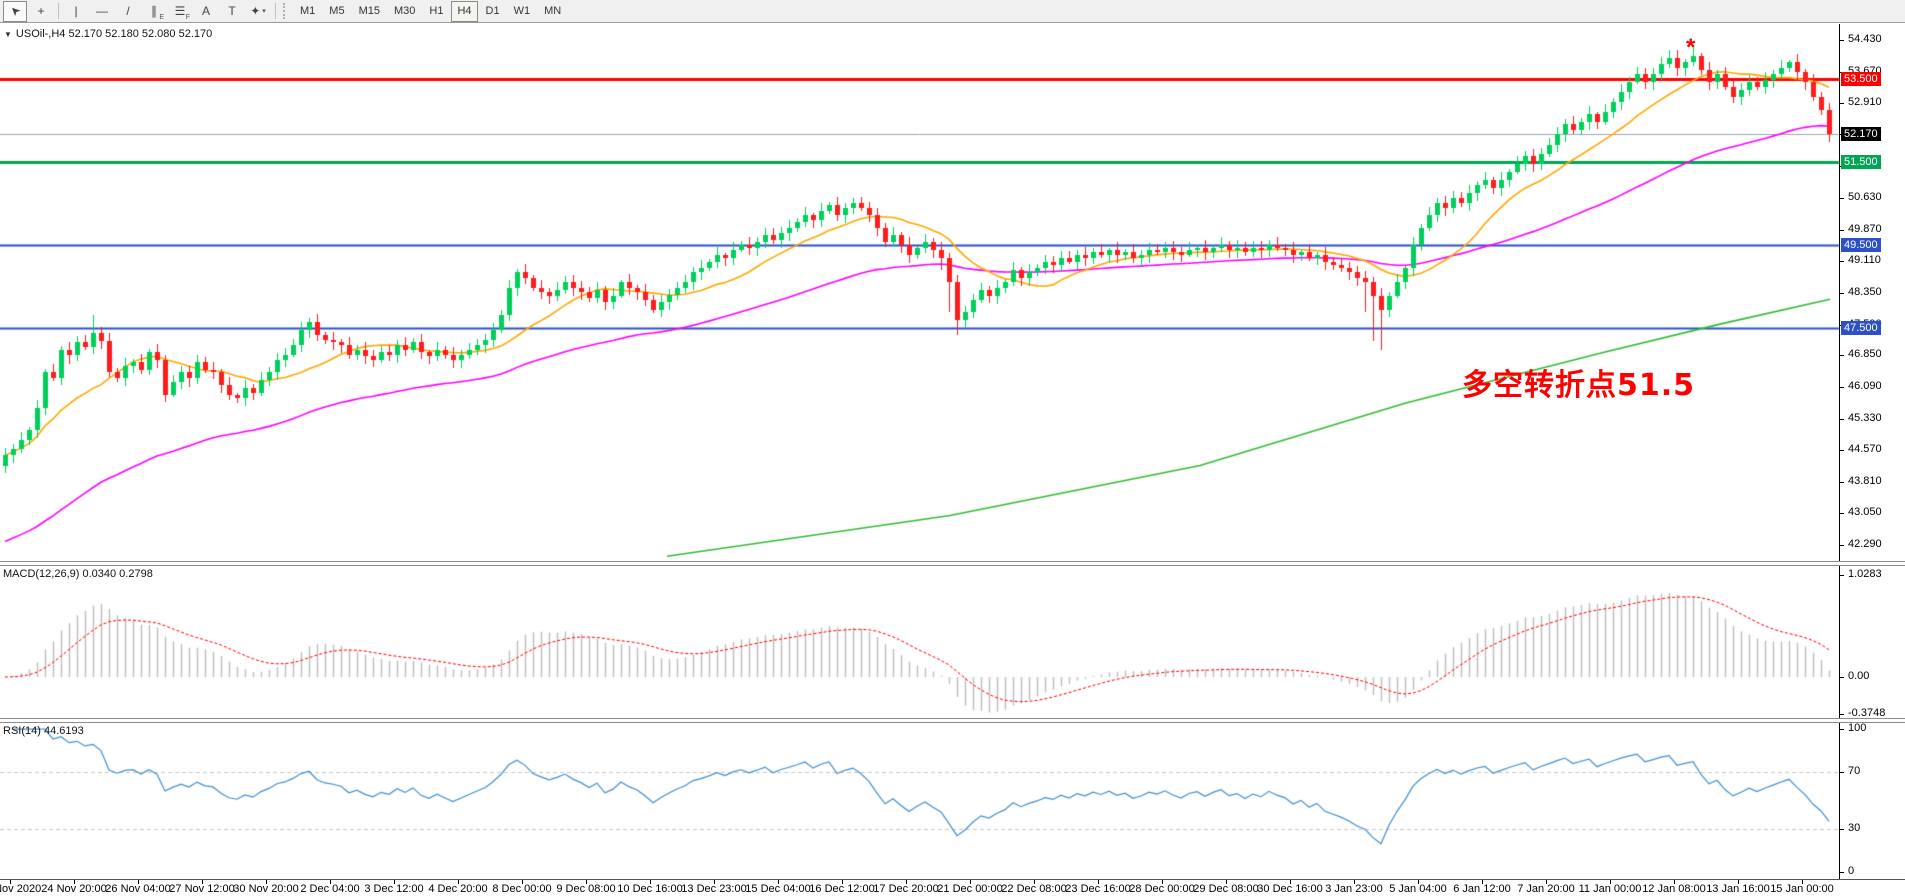  I want to click on time-axis-label: 21 Dec 00:00, so click(970, 889).